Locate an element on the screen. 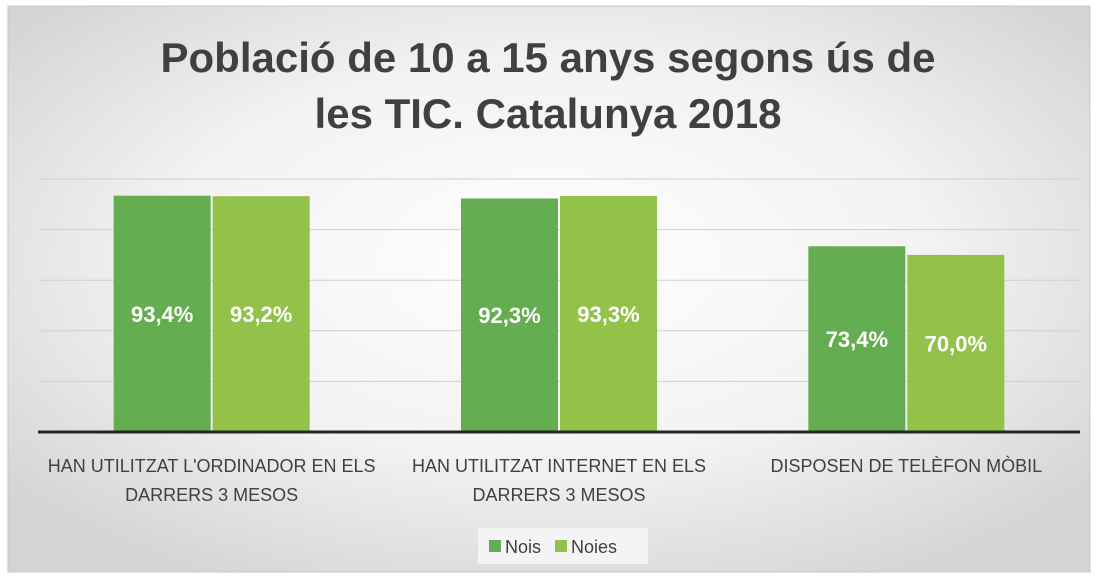 Image resolution: width=1097 pixels, height=577 pixels. data-label: 93,2% is located at coordinates (261, 314).